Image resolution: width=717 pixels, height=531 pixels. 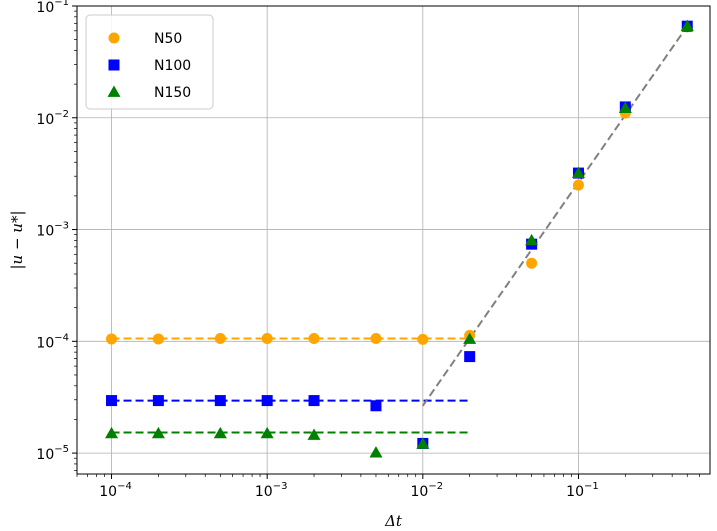 What do you see at coordinates (582, 490) in the screenshot?
I see `x-tick-label: 10⁻¹` at bounding box center [582, 490].